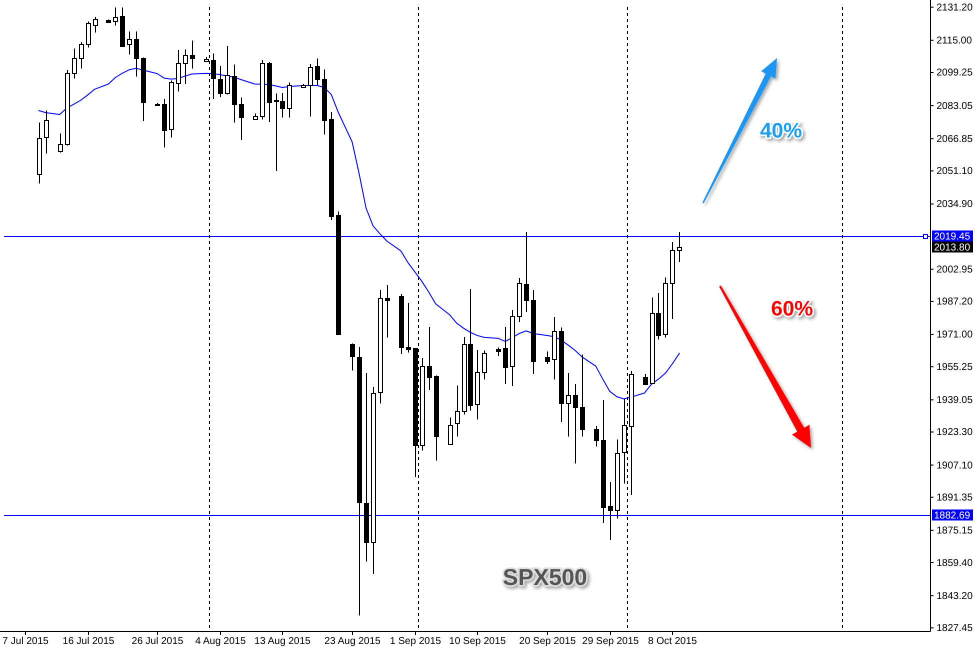 Image resolution: width=975 pixels, height=647 pixels. What do you see at coordinates (416, 641) in the screenshot?
I see `x-tick-label: 1 Sep 2015` at bounding box center [416, 641].